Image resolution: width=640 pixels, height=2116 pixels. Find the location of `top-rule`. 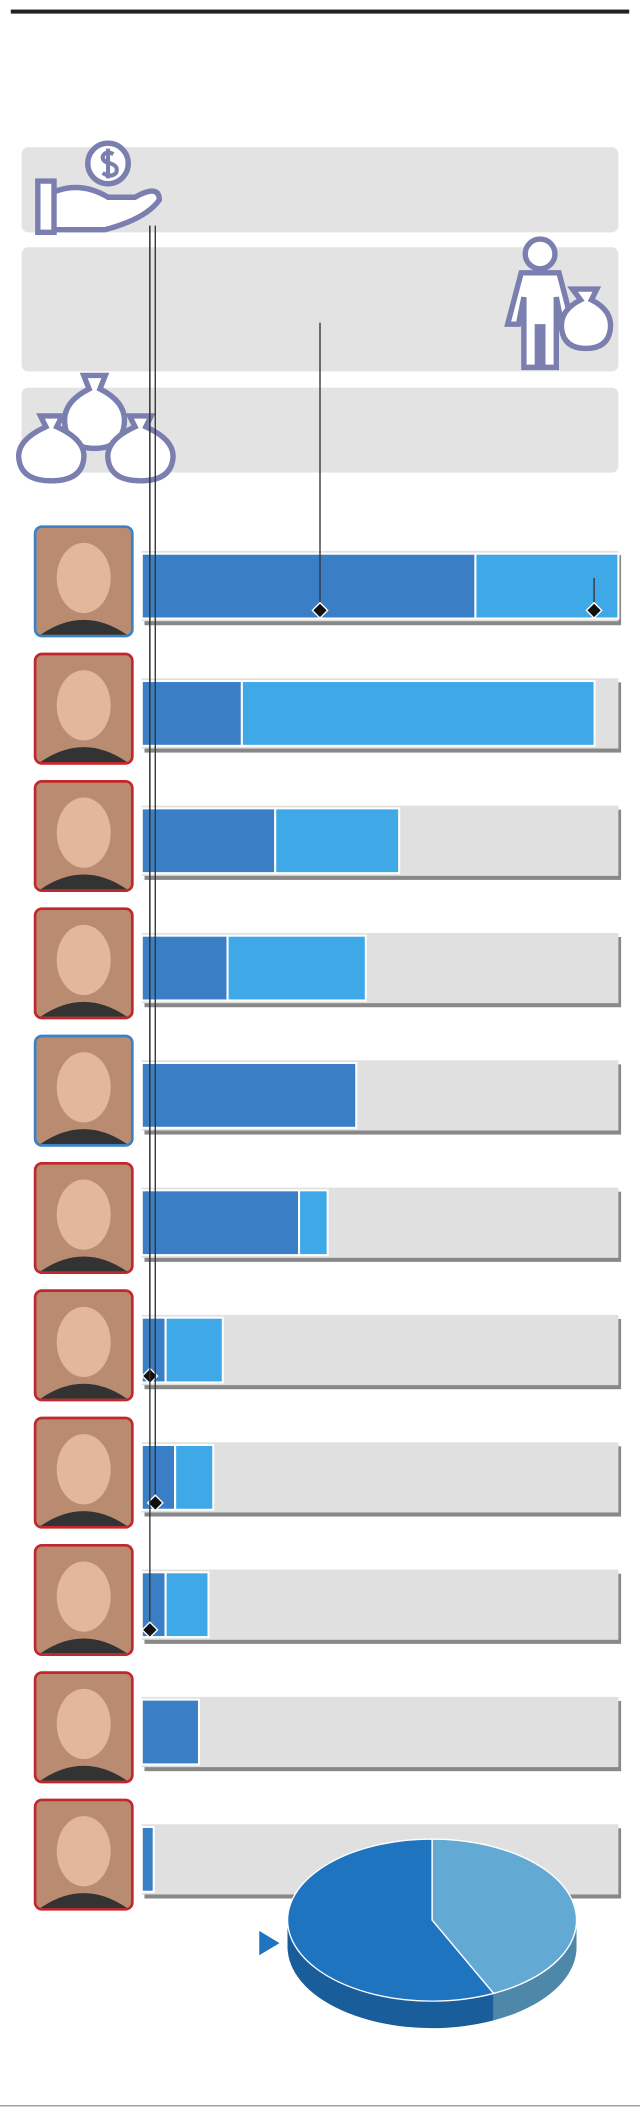

top-rule is located at coordinates (320, 11).